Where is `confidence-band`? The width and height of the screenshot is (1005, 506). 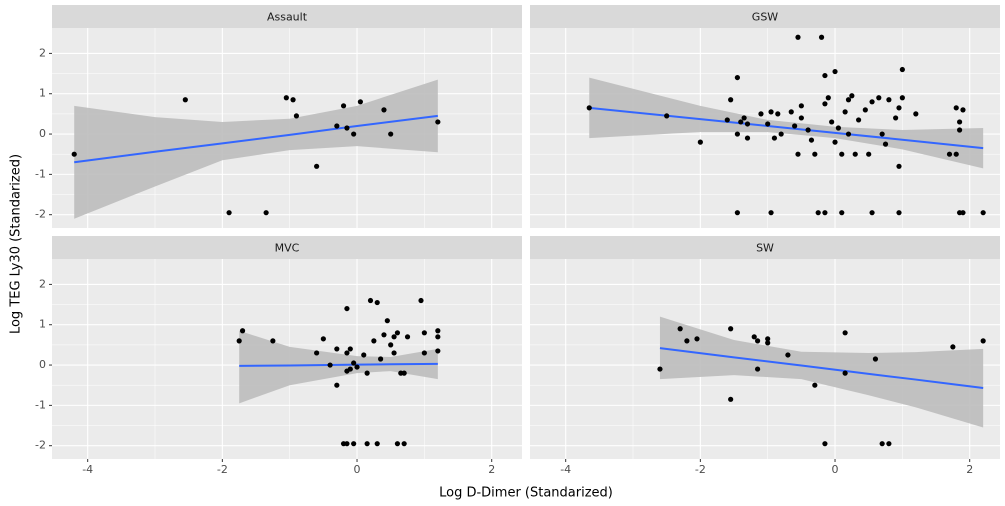
confidence-band is located at coordinates (821, 372).